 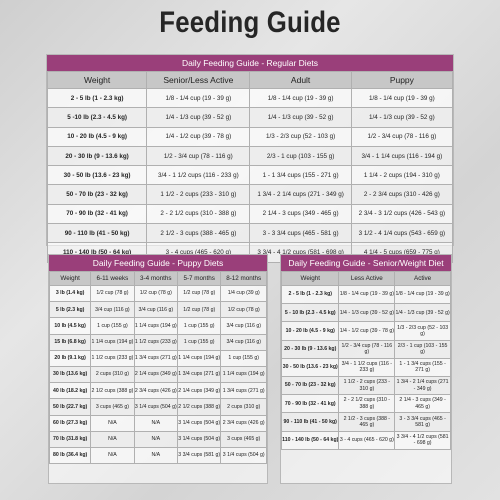 What do you see at coordinates (310, 278) in the screenshot?
I see `senior-column-header: Weight` at bounding box center [310, 278].